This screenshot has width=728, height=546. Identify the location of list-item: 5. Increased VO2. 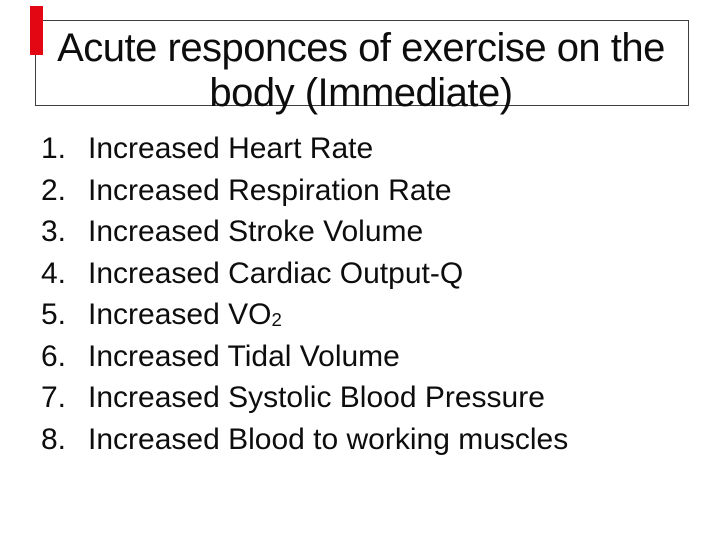
(369, 315).